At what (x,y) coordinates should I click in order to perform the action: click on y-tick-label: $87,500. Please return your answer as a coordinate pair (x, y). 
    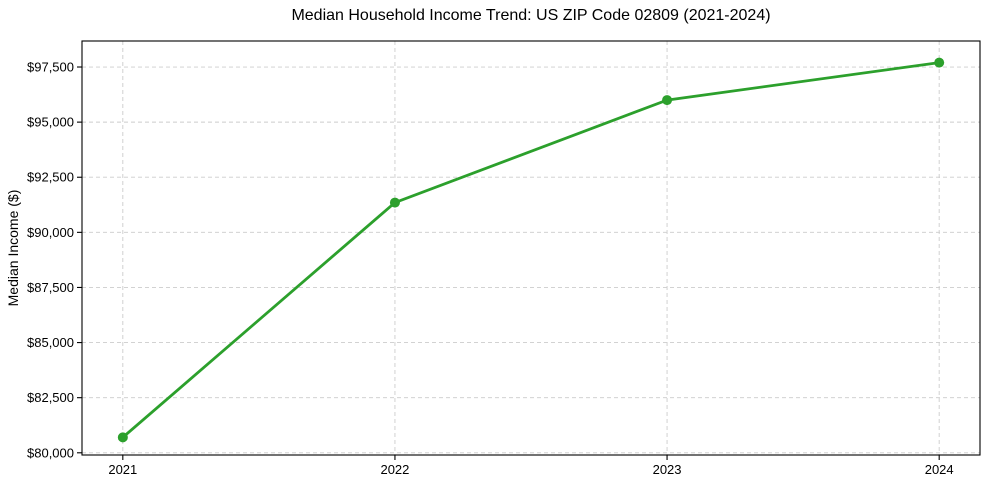
    Looking at the image, I should click on (50, 287).